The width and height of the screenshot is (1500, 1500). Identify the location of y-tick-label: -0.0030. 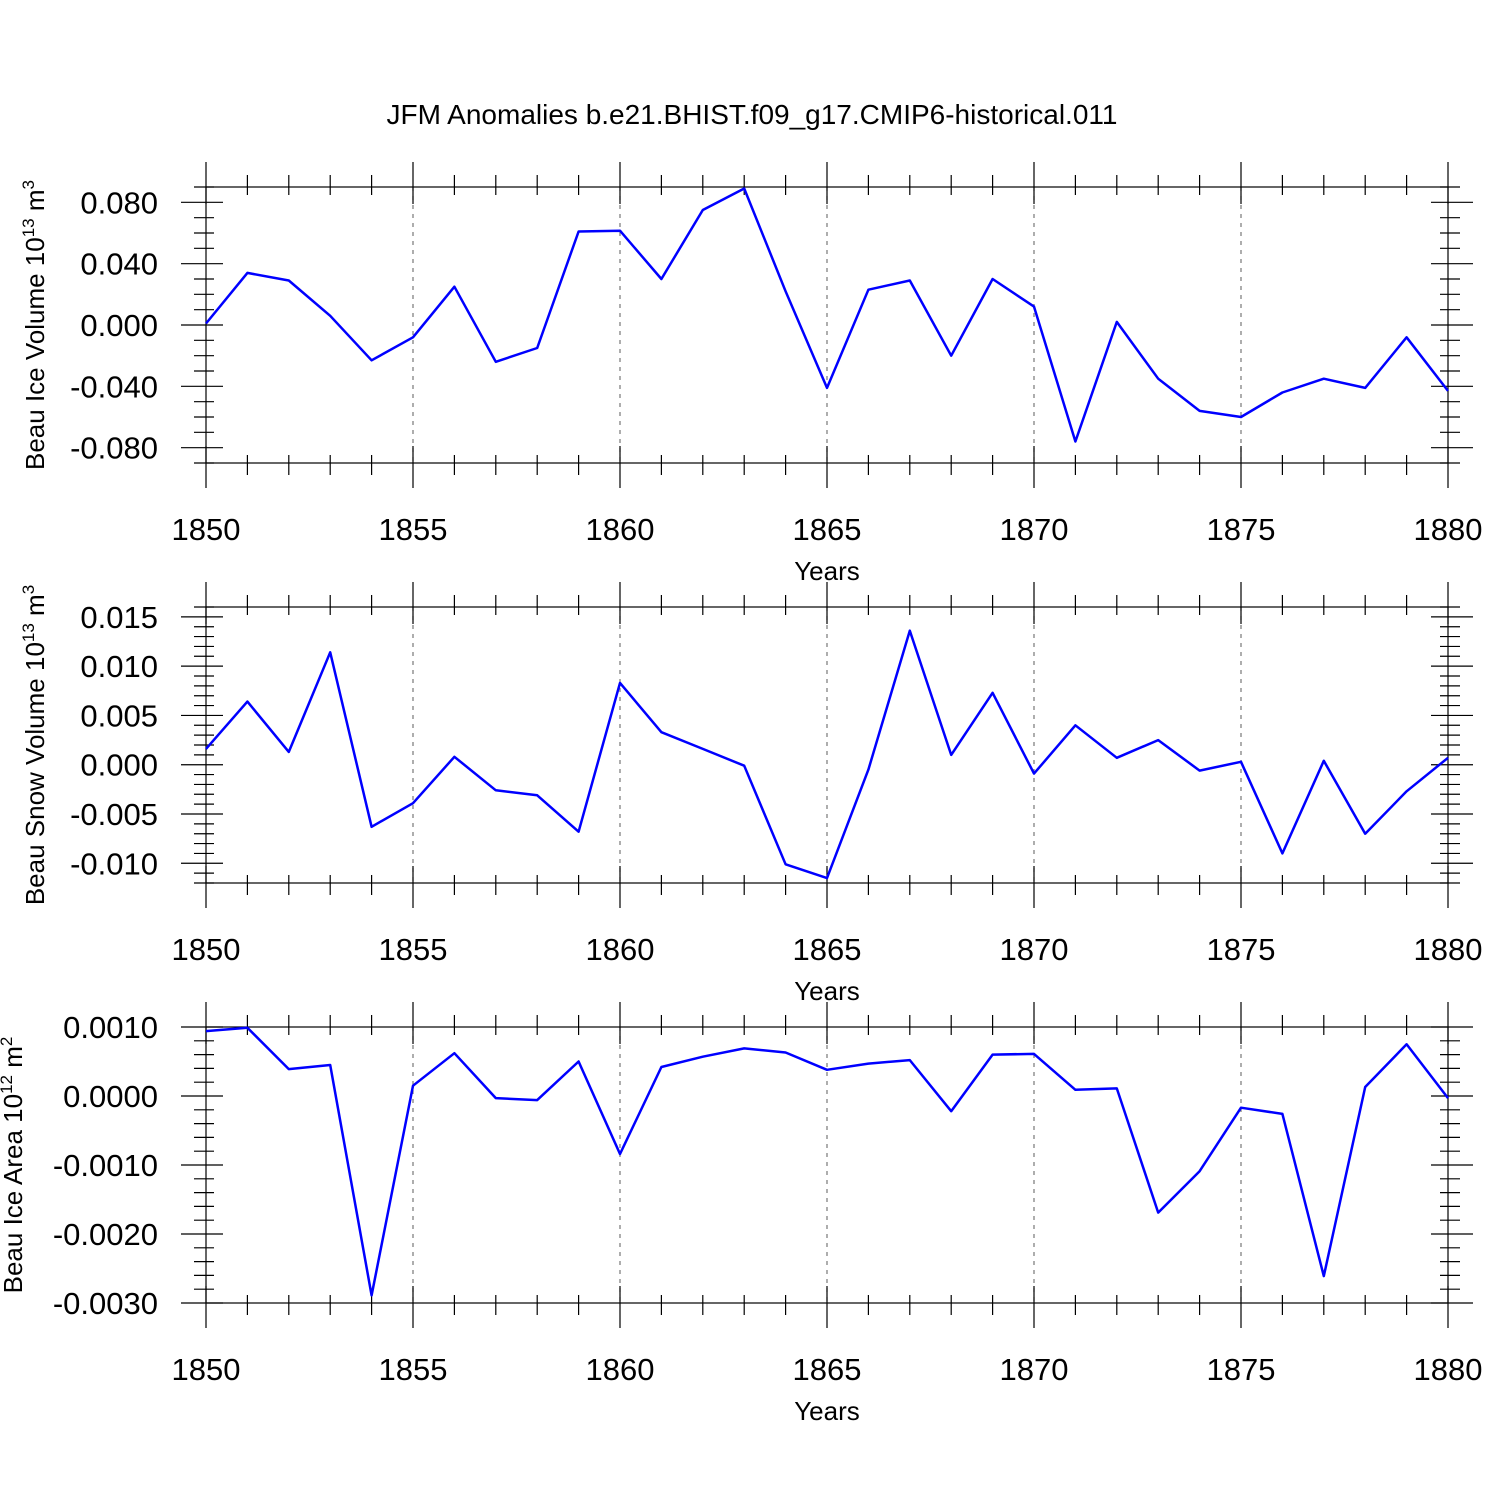
(105, 1303).